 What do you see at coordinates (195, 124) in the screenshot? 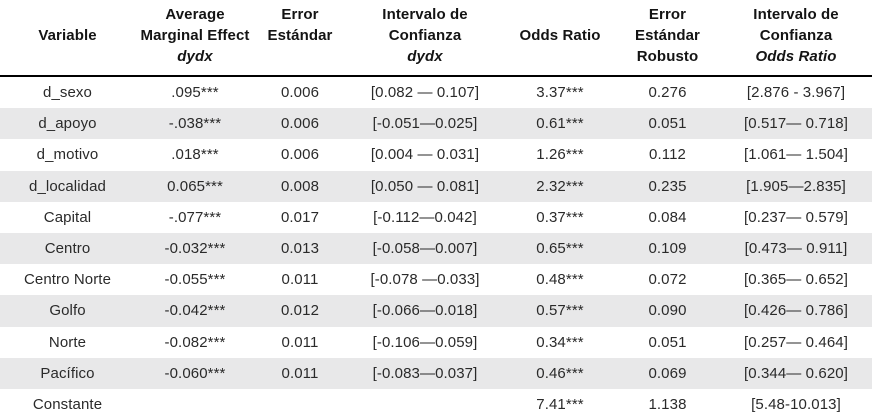
I see `cell-ame-dydx: -.038***` at bounding box center [195, 124].